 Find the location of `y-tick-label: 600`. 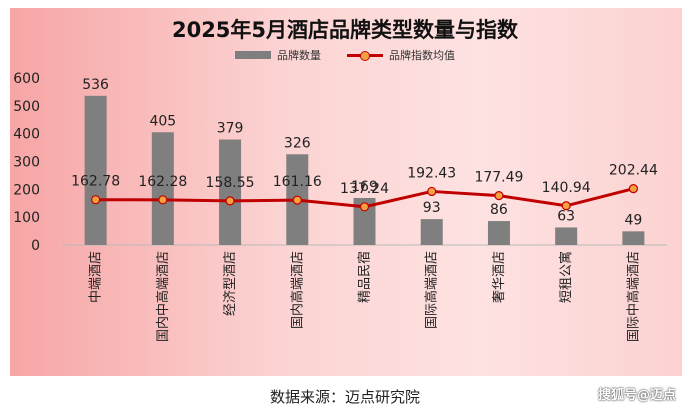

y-tick-label: 600 is located at coordinates (26, 79).